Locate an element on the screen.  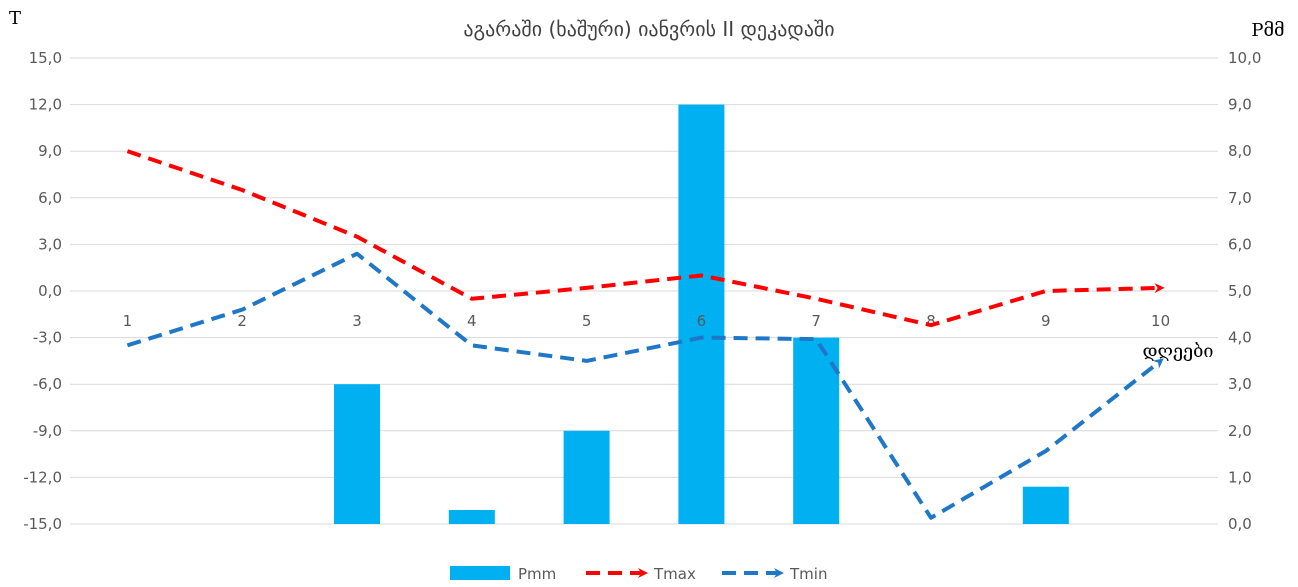
y-left-tick-label: -9,0 is located at coordinates (47, 431).